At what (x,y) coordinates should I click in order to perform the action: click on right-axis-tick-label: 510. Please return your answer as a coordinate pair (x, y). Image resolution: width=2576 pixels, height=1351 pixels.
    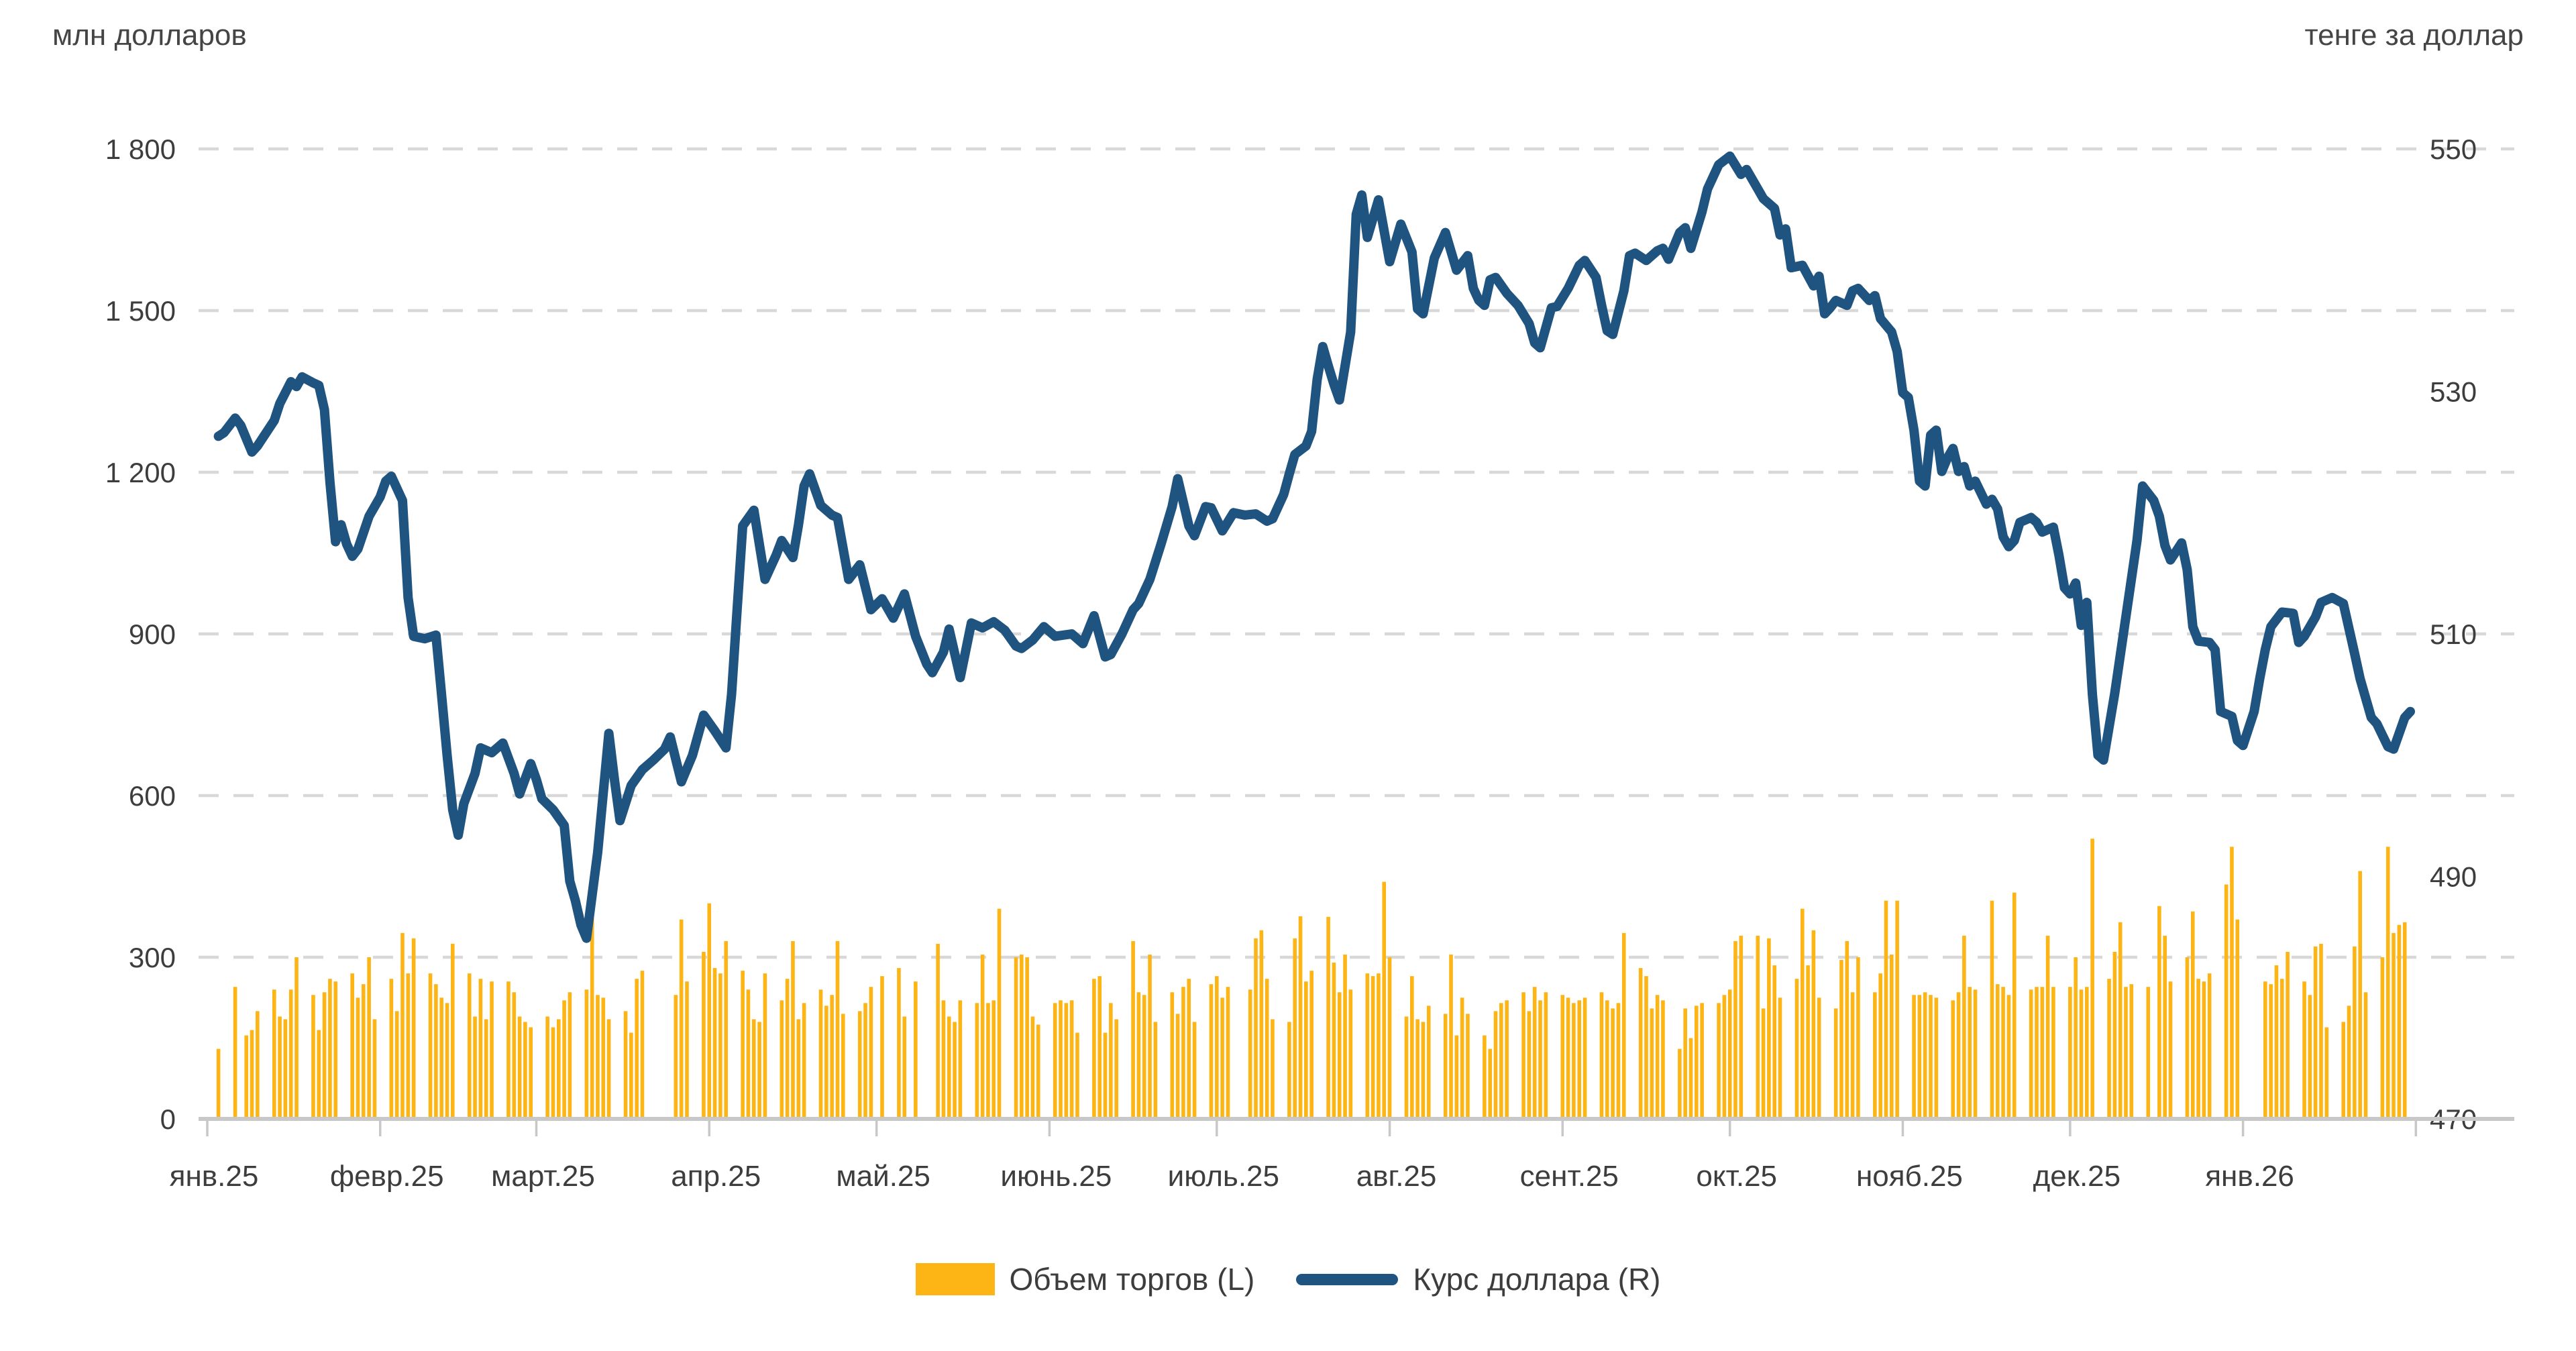
    Looking at the image, I should click on (2453, 634).